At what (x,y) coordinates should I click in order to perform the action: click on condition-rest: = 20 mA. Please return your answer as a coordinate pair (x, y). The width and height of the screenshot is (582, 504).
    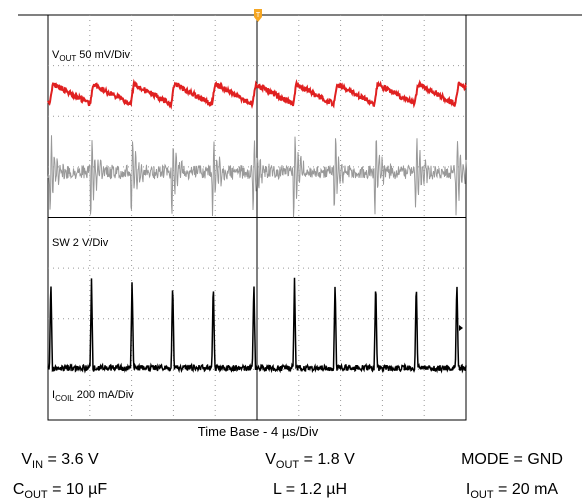
    Looking at the image, I should click on (526, 489).